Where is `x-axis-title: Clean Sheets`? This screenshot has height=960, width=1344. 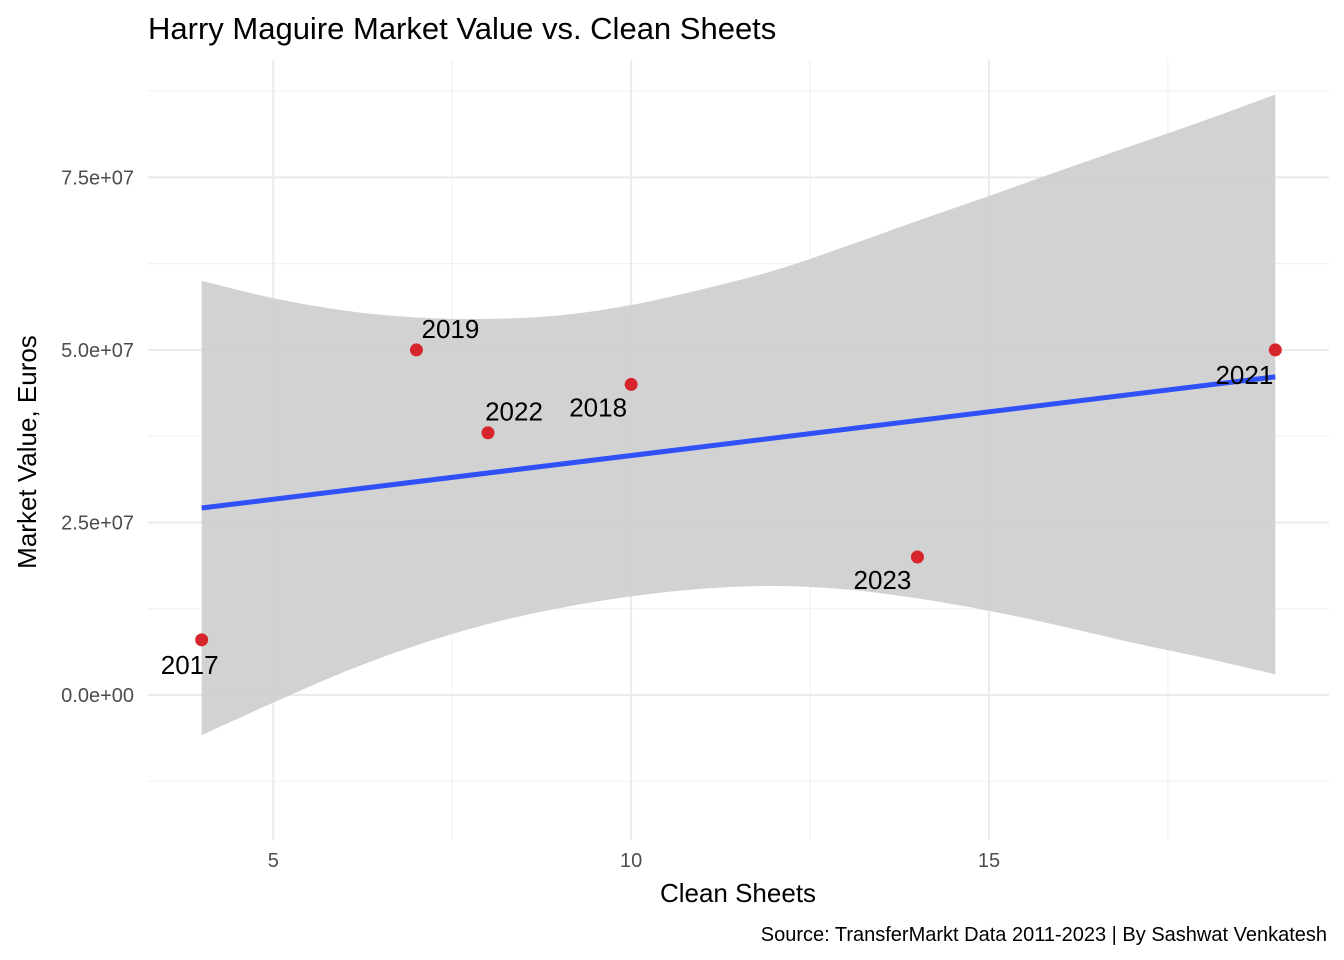 x-axis-title: Clean Sheets is located at coordinates (738, 893).